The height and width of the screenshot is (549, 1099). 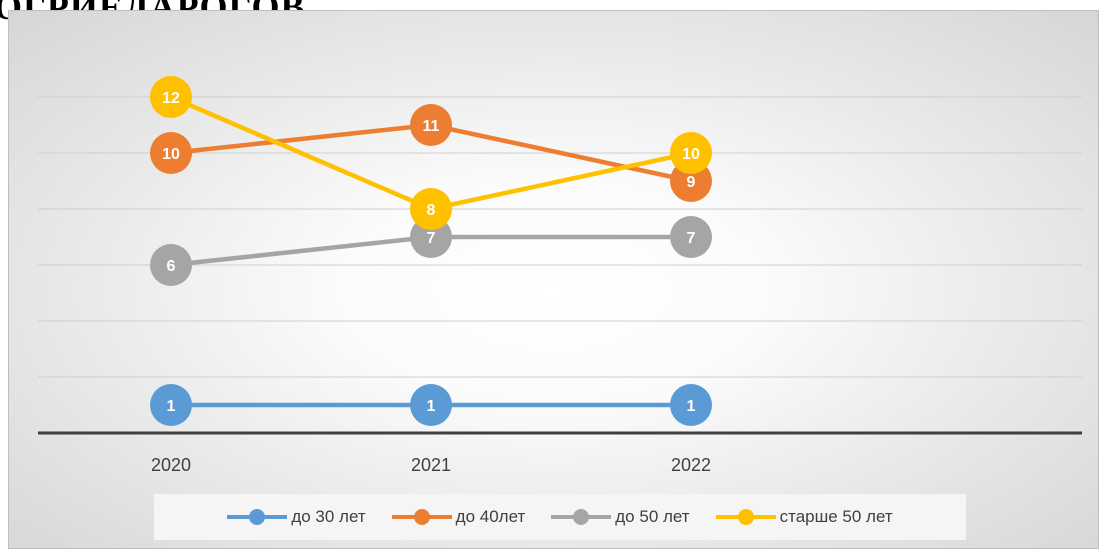 I want to click on data-label: 12, so click(x=171, y=98).